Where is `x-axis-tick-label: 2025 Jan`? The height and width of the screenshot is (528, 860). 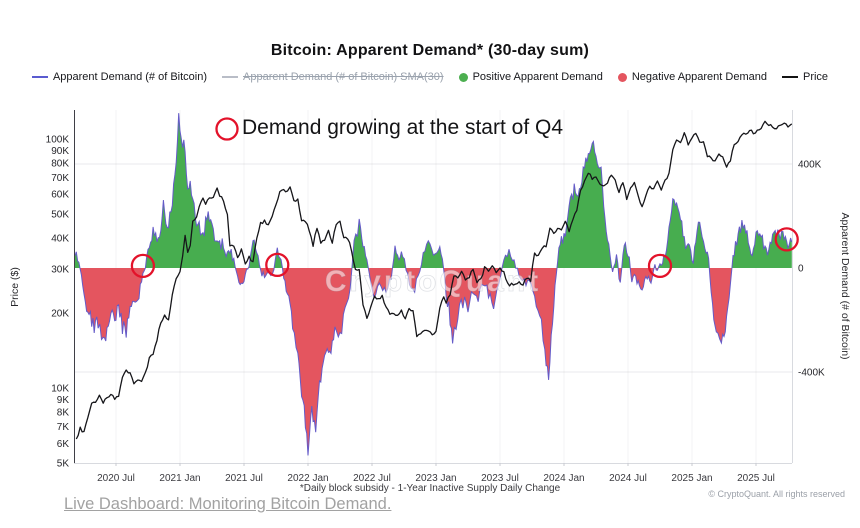 x-axis-tick-label: 2025 Jan is located at coordinates (691, 478).